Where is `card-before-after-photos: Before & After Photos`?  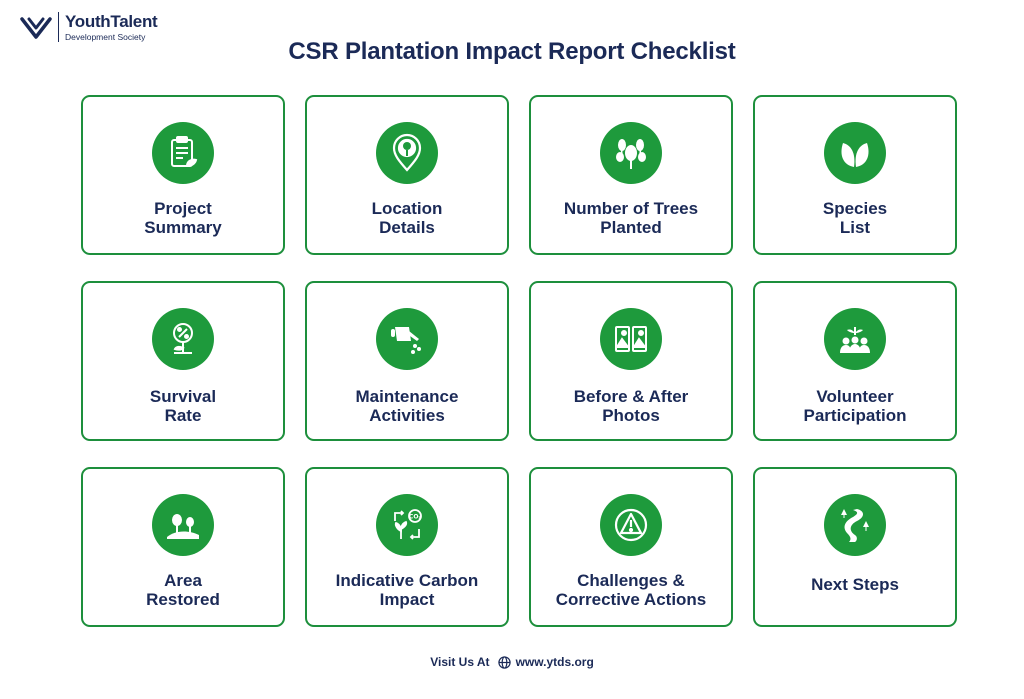
card-before-after-photos: Before & After Photos is located at coordinates (631, 361).